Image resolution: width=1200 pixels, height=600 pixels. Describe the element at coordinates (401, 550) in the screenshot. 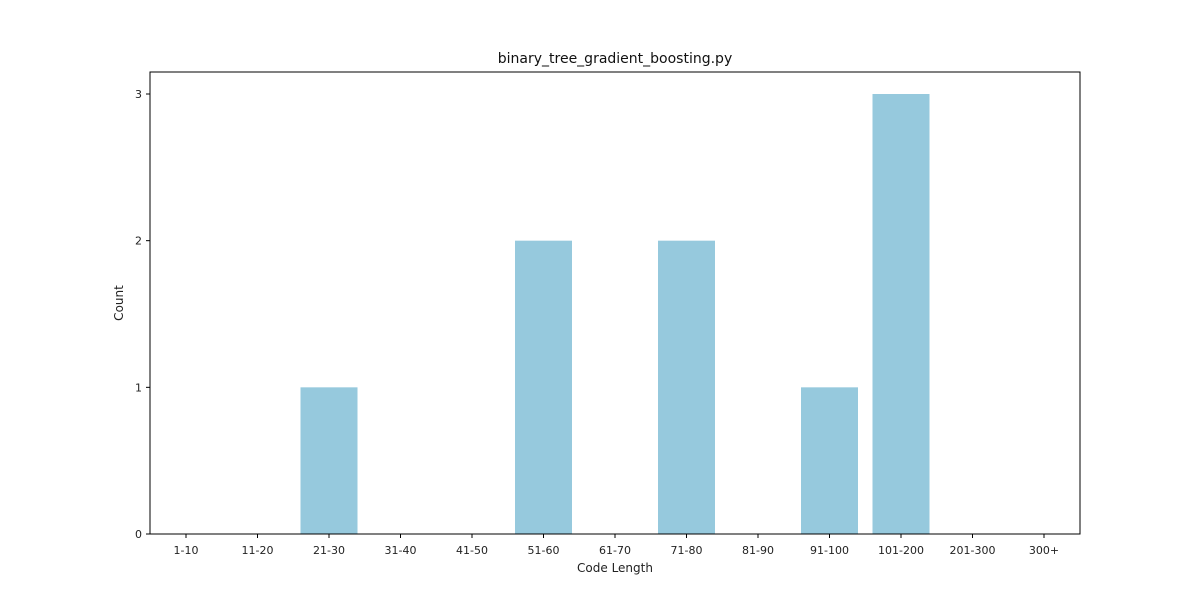

I see `x-tick-label: 31-40` at that location.